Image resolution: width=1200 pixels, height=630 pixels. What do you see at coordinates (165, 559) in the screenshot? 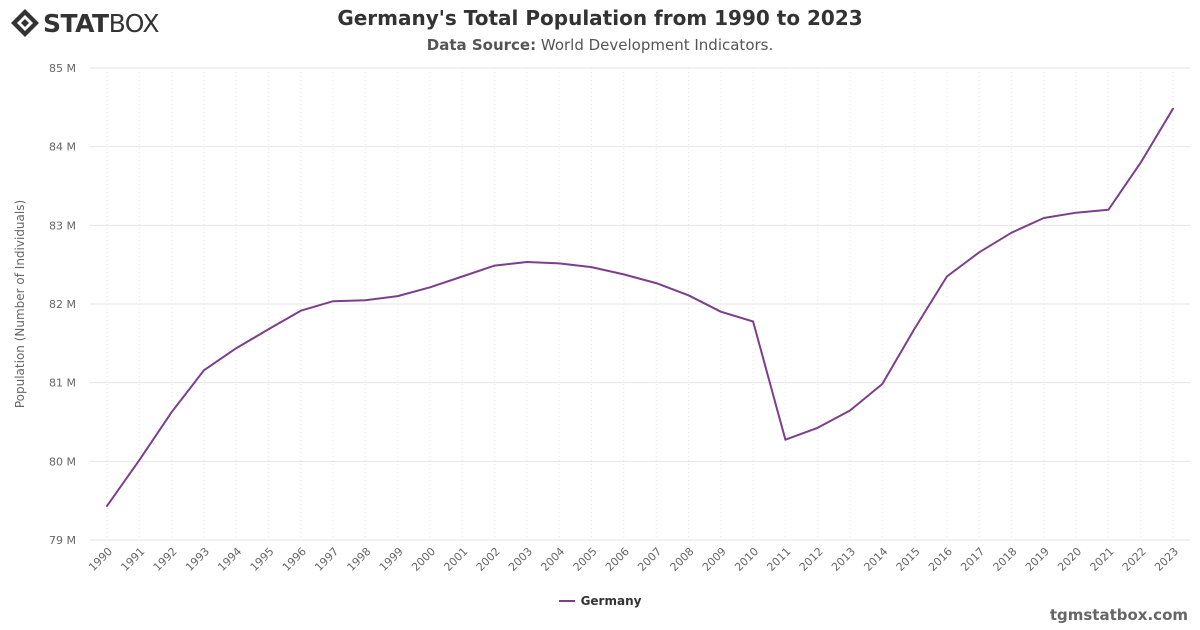
I see `x-tick-label: 1992` at bounding box center [165, 559].